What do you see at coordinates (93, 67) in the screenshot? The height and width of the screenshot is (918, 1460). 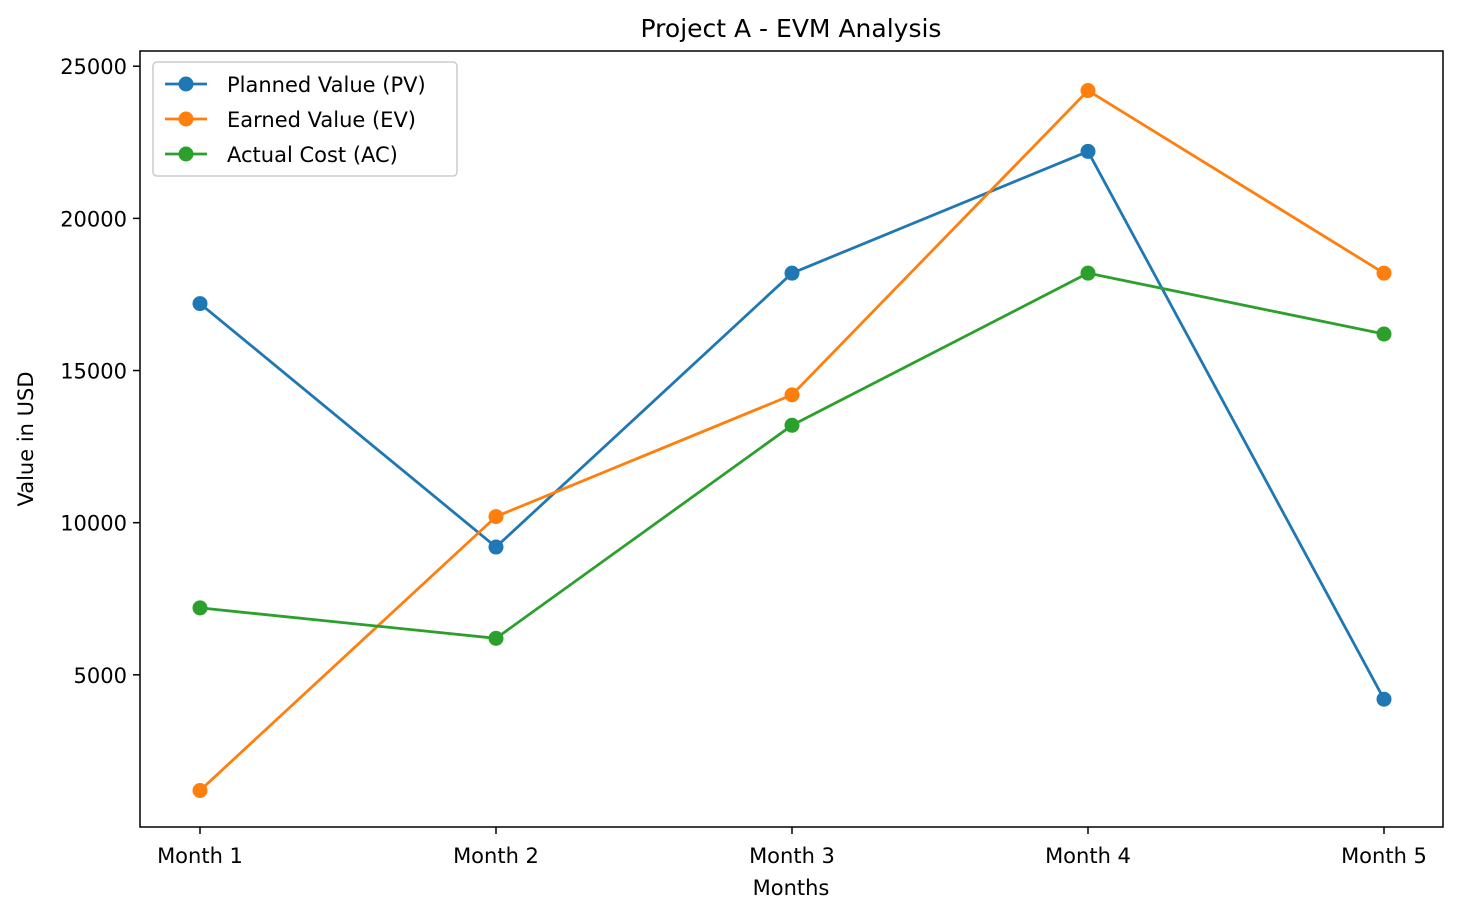 I see `y-tick-label: 25000` at bounding box center [93, 67].